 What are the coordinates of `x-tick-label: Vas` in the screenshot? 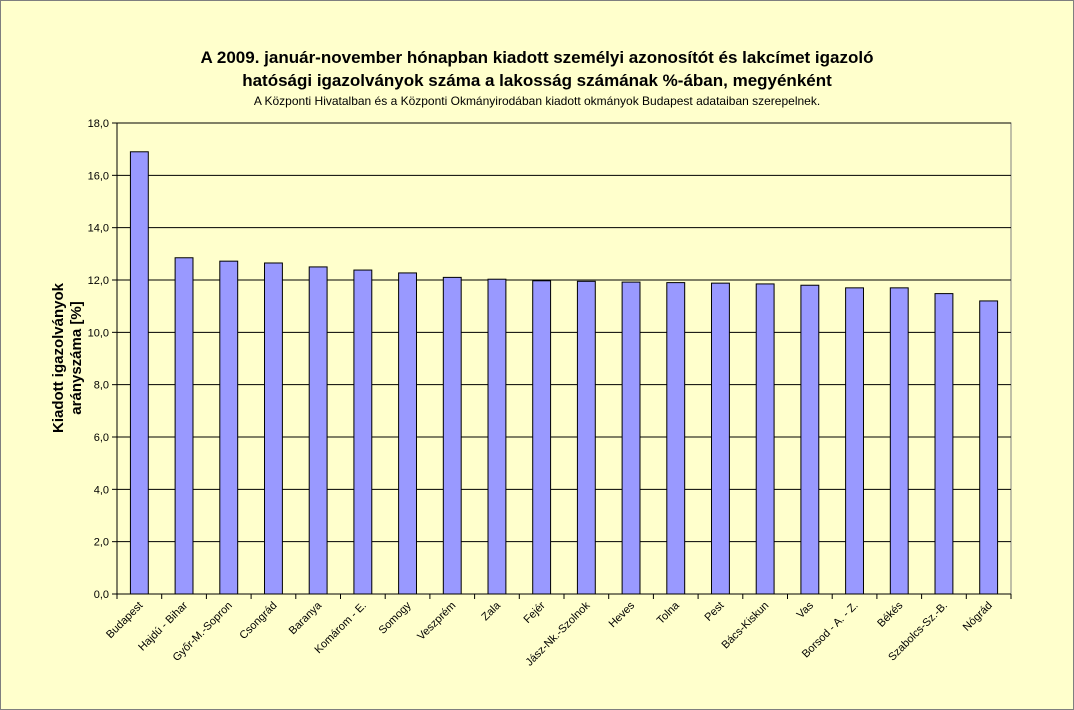 It's located at (806, 610).